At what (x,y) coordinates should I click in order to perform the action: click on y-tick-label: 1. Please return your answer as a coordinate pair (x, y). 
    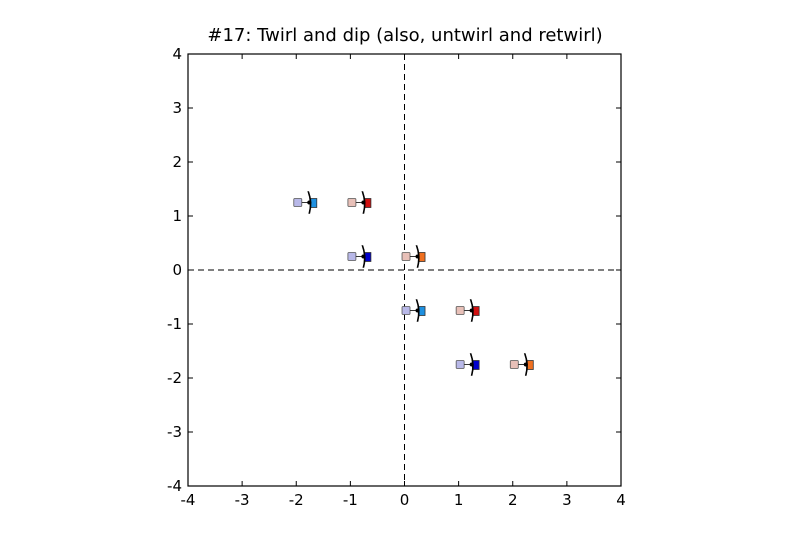
    Looking at the image, I should click on (177, 216).